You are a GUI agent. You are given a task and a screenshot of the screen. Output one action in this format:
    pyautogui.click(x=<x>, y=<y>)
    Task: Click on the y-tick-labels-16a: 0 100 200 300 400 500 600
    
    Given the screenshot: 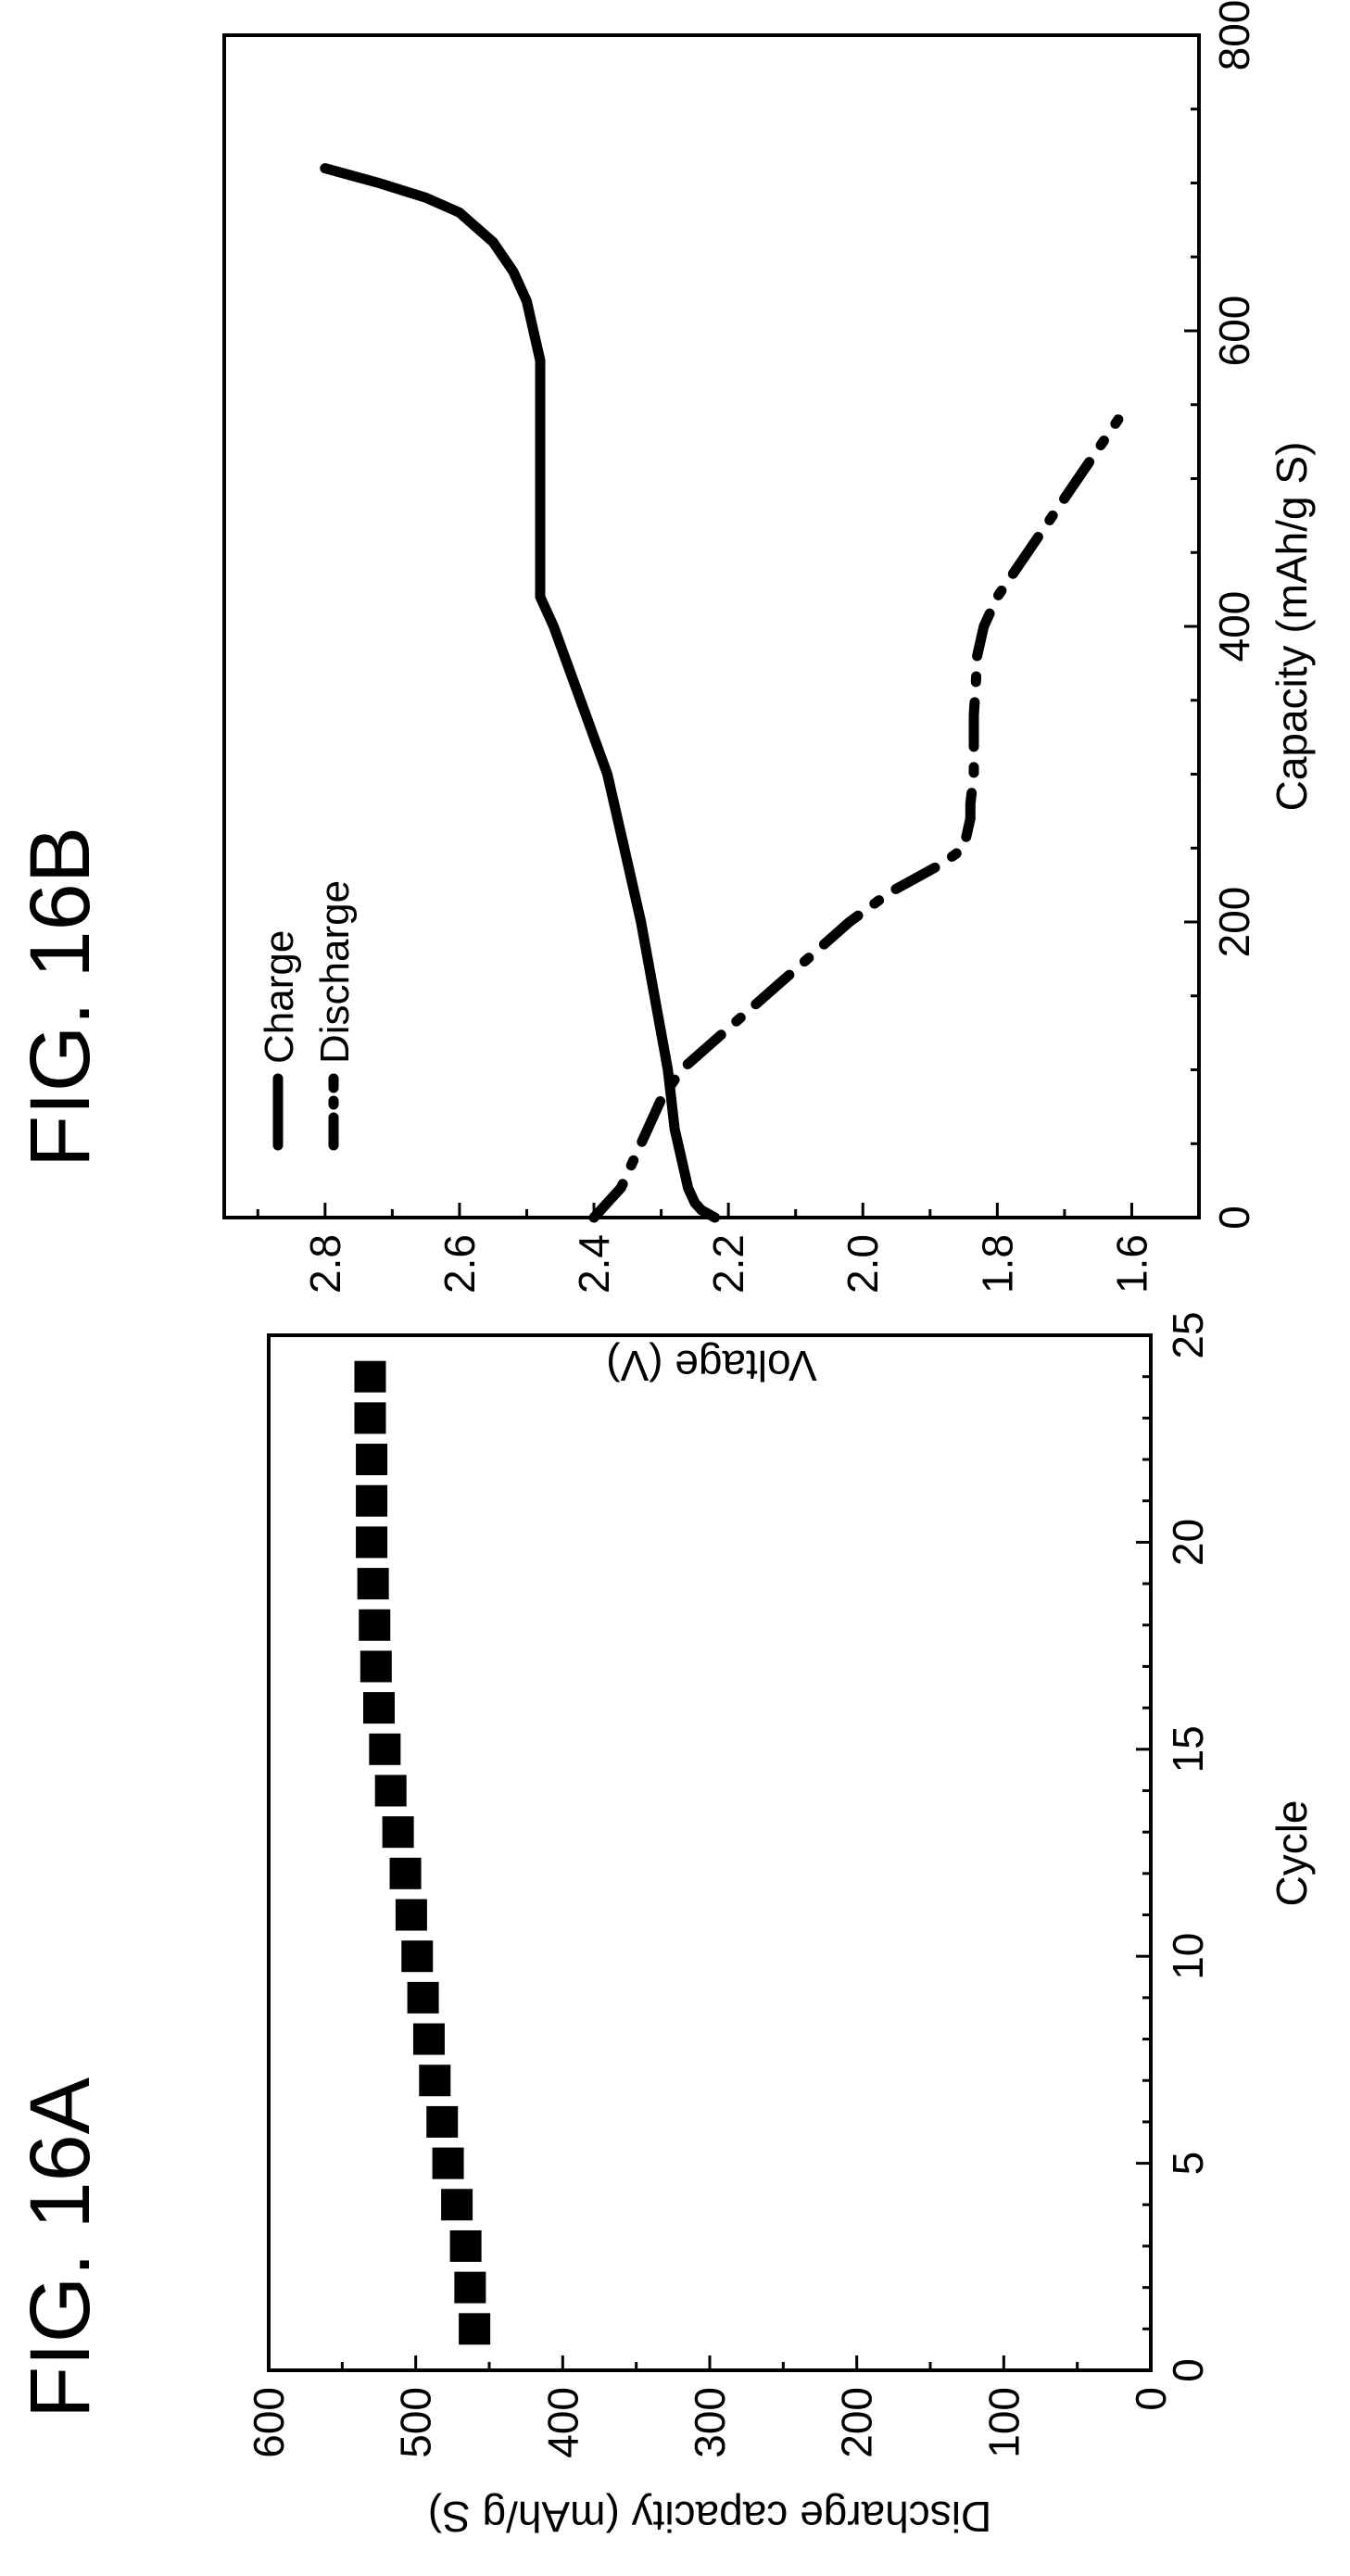 What is the action you would take?
    pyautogui.click(x=710, y=2422)
    